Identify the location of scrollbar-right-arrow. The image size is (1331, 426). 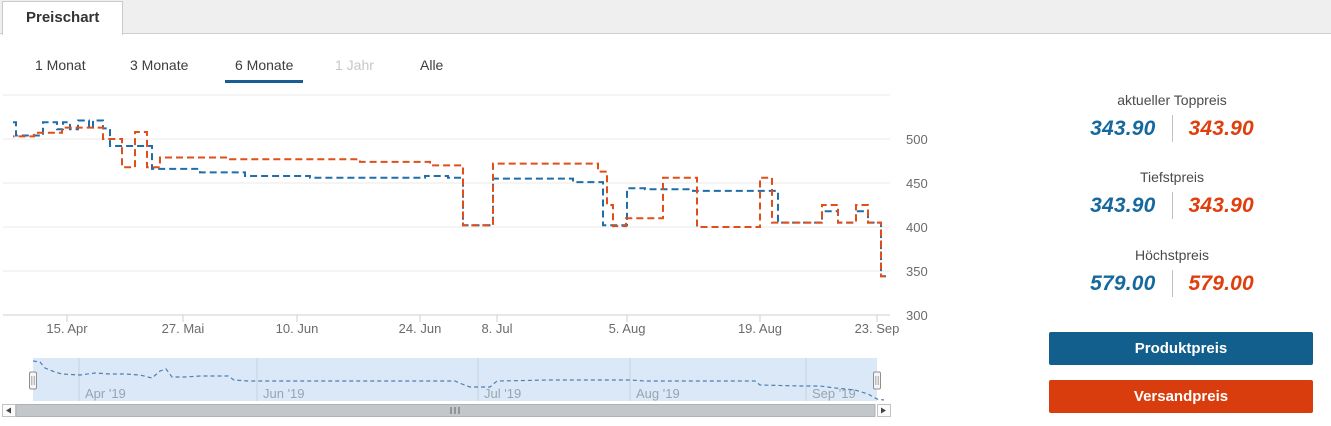
(884, 410).